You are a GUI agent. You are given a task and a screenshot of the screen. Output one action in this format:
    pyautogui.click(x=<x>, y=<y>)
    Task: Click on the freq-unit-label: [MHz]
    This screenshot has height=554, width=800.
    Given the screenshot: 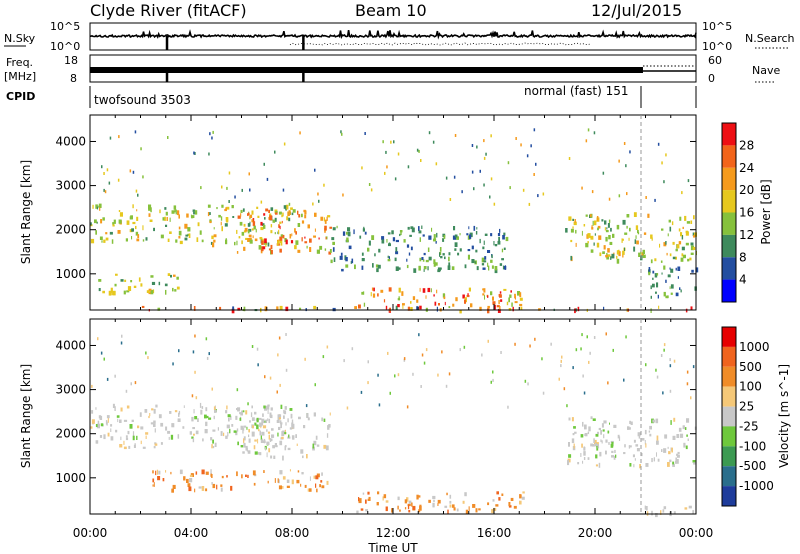 What is the action you would take?
    pyautogui.click(x=20, y=76)
    